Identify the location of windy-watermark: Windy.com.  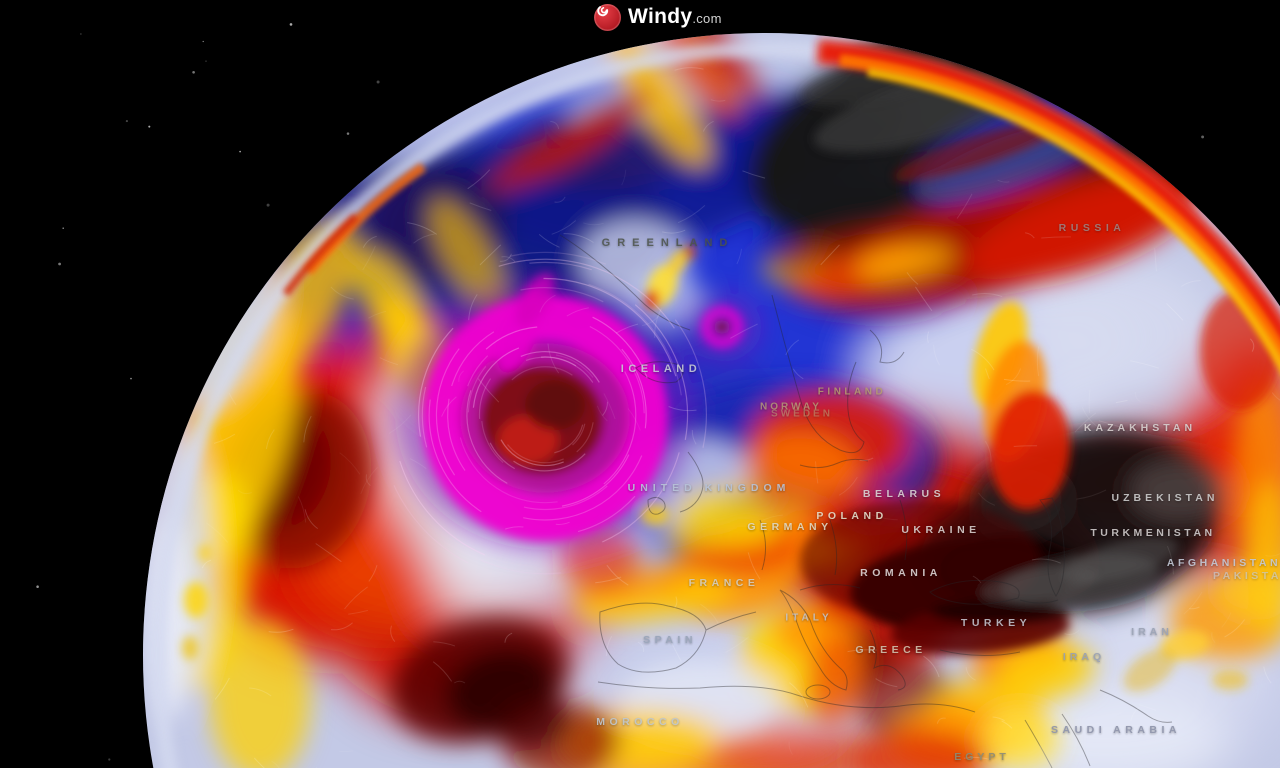
(658, 17).